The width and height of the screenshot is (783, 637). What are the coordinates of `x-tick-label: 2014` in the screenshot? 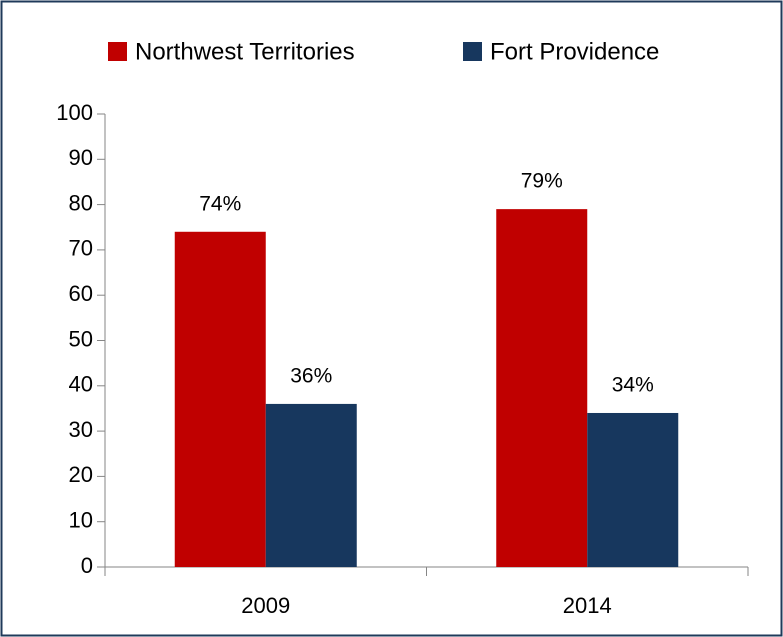 It's located at (587, 605).